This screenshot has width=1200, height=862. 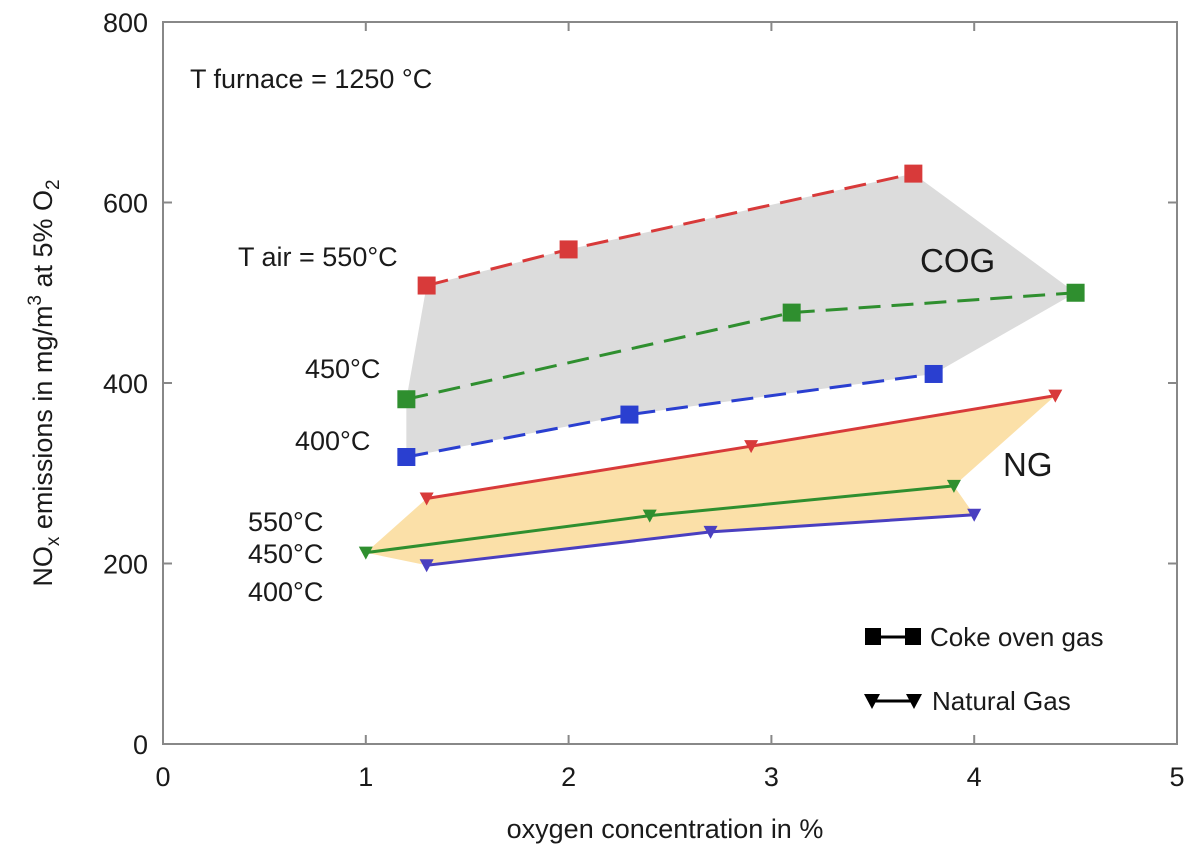 What do you see at coordinates (365, 777) in the screenshot?
I see `x-tick-label-1: 1` at bounding box center [365, 777].